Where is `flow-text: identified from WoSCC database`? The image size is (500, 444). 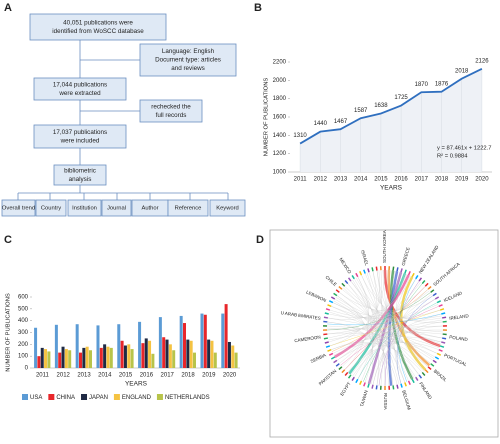
flow-text: identified from WoSCC database is located at coordinates (98, 31).